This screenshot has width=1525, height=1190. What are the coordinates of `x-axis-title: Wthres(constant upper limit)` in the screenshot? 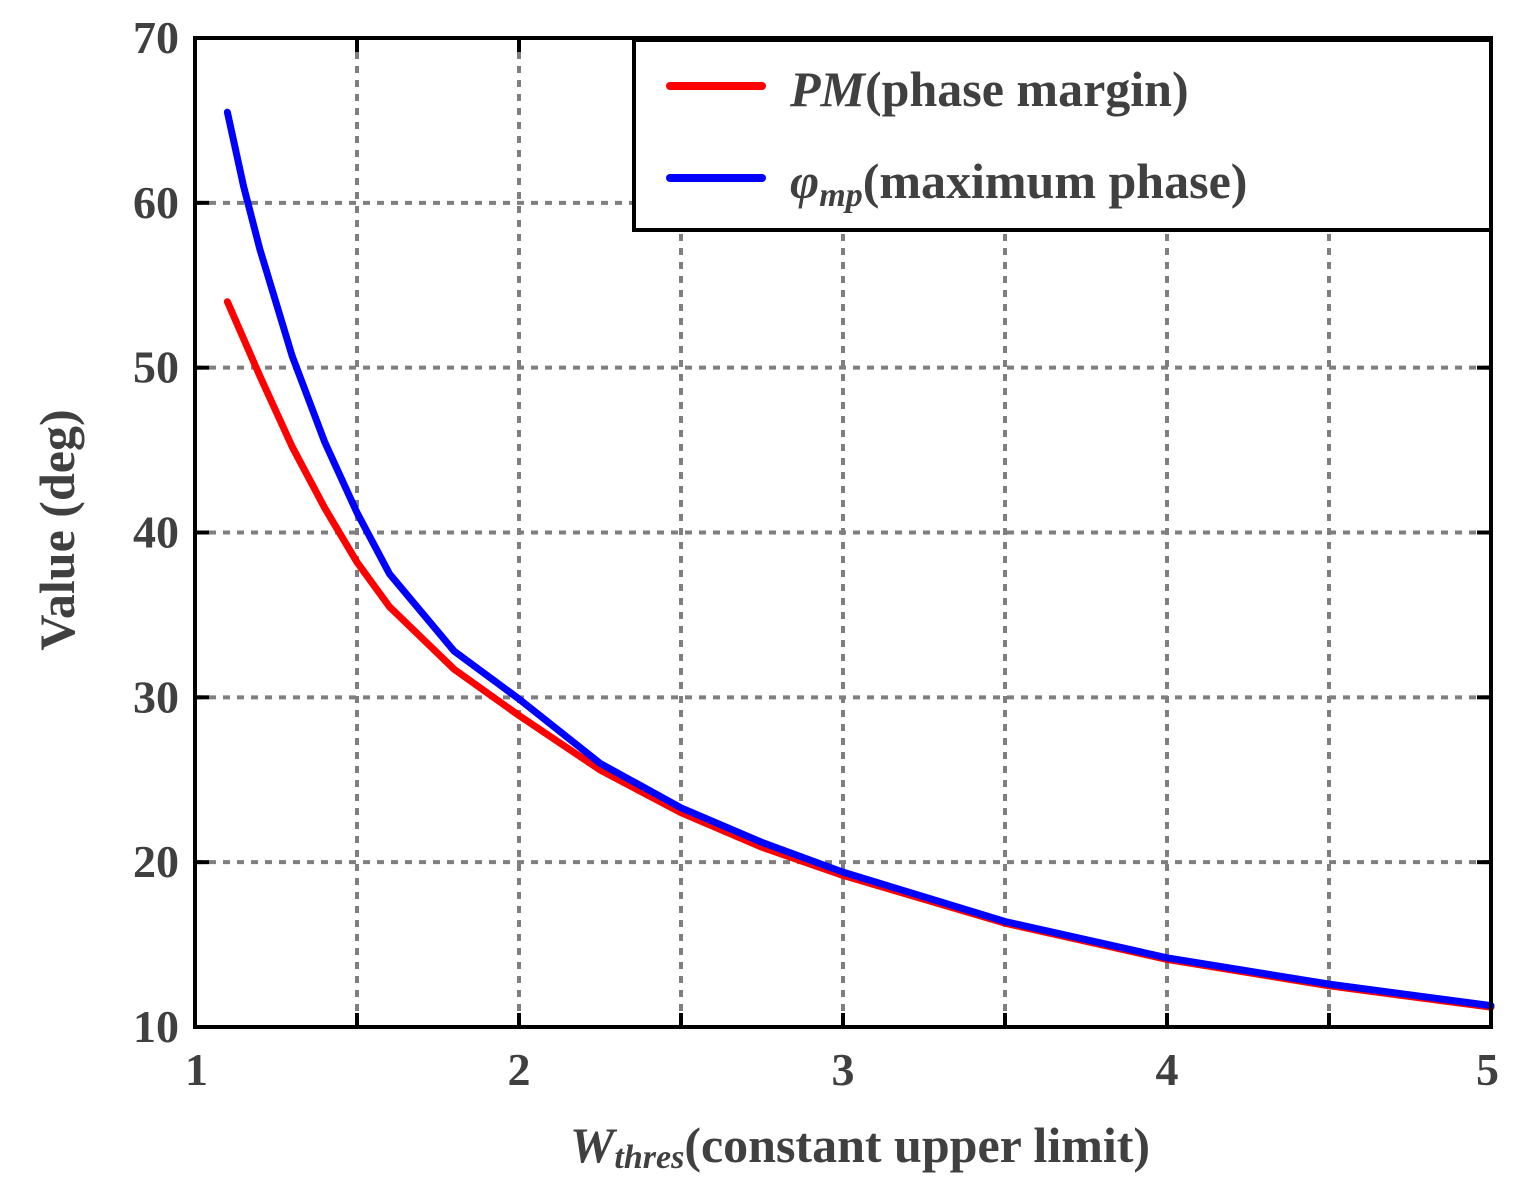 It's located at (860, 1146).